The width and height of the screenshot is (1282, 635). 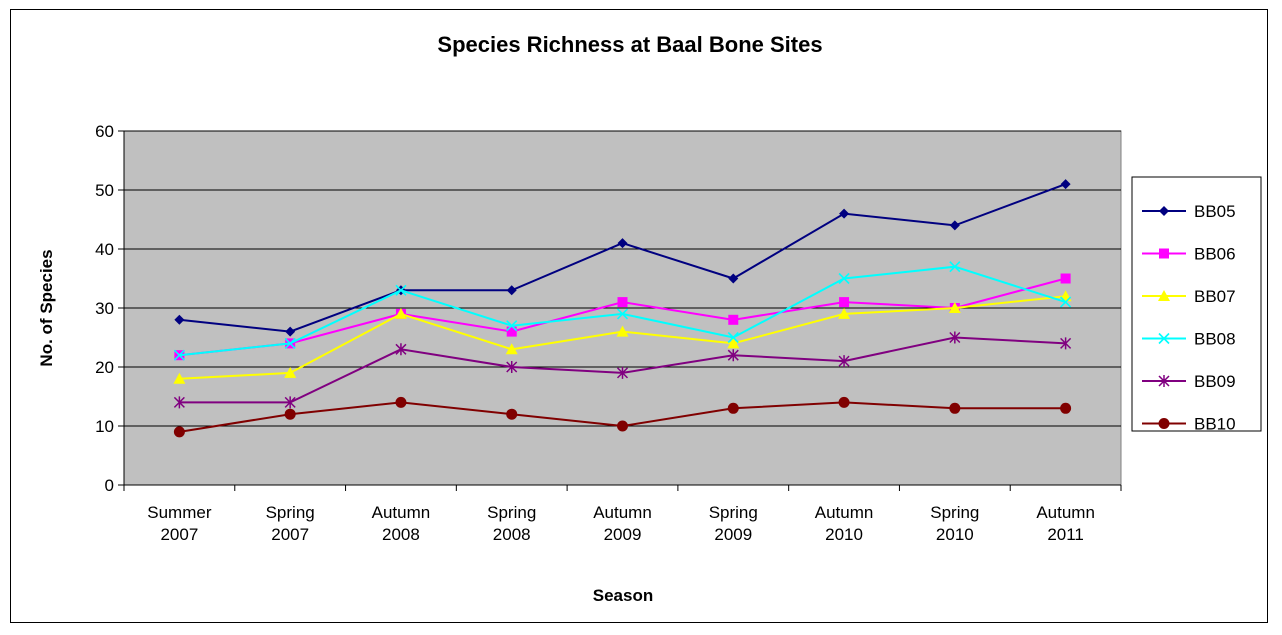 I want to click on x-tick-label: Autumn 2010, so click(x=844, y=523).